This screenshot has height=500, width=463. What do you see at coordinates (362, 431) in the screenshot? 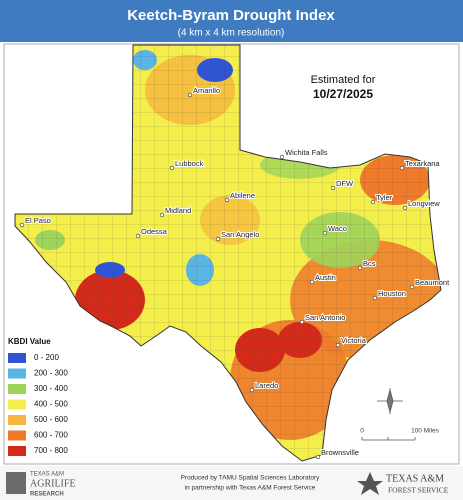
I see `scale-start: 0` at bounding box center [362, 431].